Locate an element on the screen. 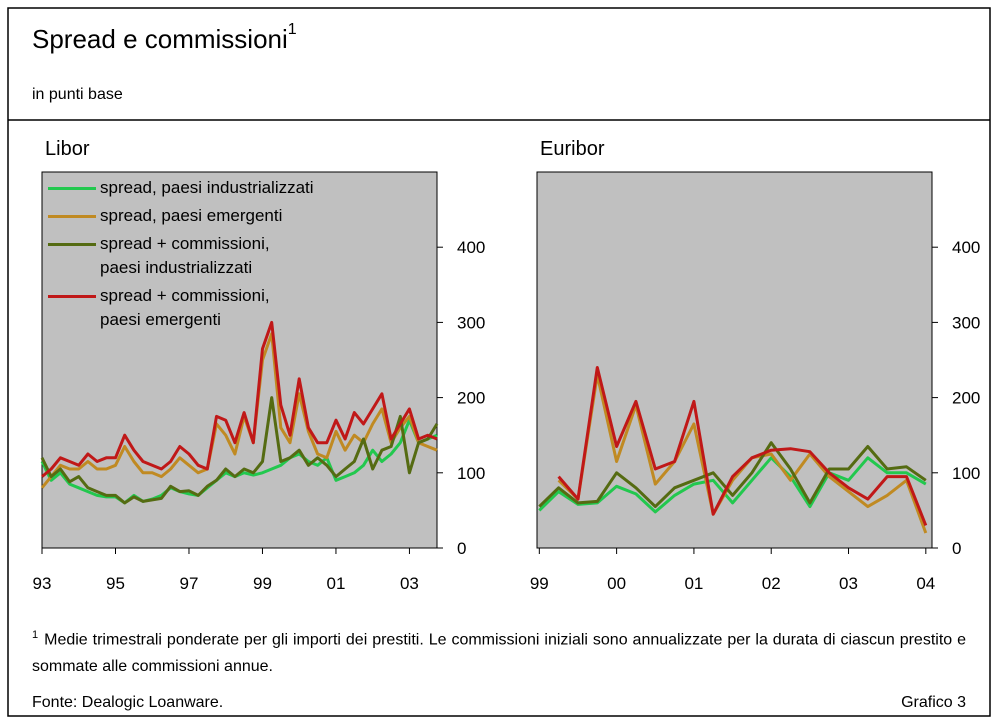 The width and height of the screenshot is (998, 724). x-tick-label: 04 is located at coordinates (925, 583).